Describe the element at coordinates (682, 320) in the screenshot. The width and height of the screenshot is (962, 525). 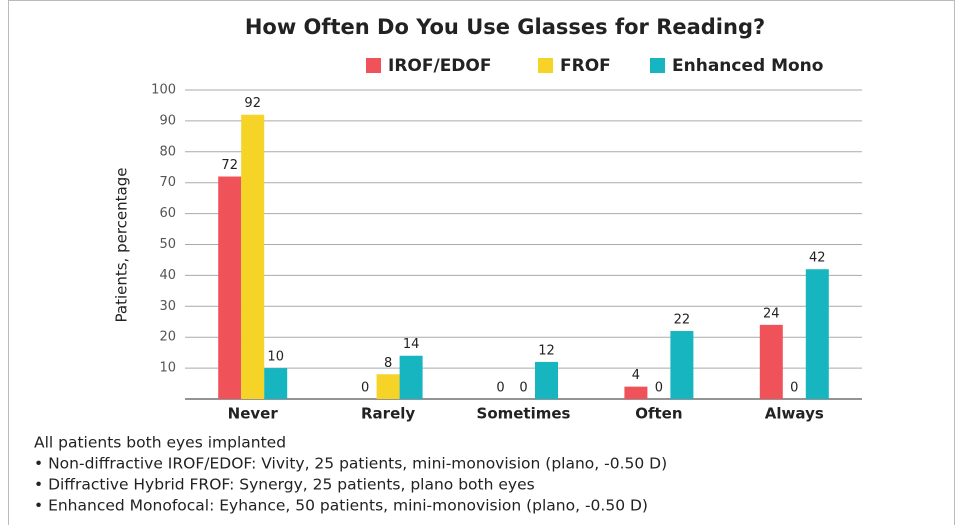
I see `value-label: 22` at that location.